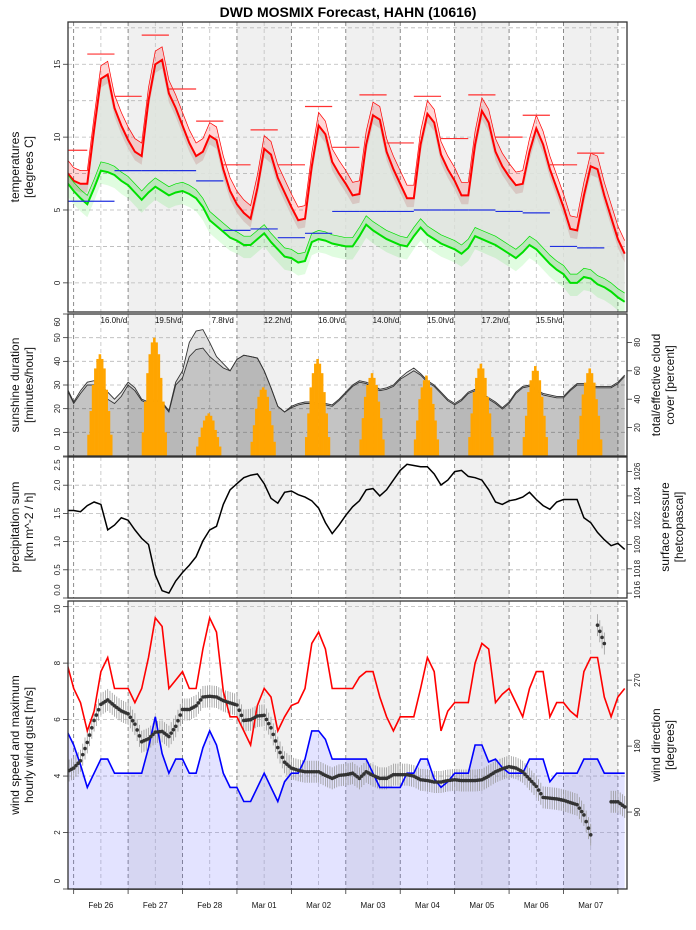 The height and width of the screenshot is (930, 696). Describe the element at coordinates (637, 471) in the screenshot. I see `right-axis-tick-label: 1026` at that location.